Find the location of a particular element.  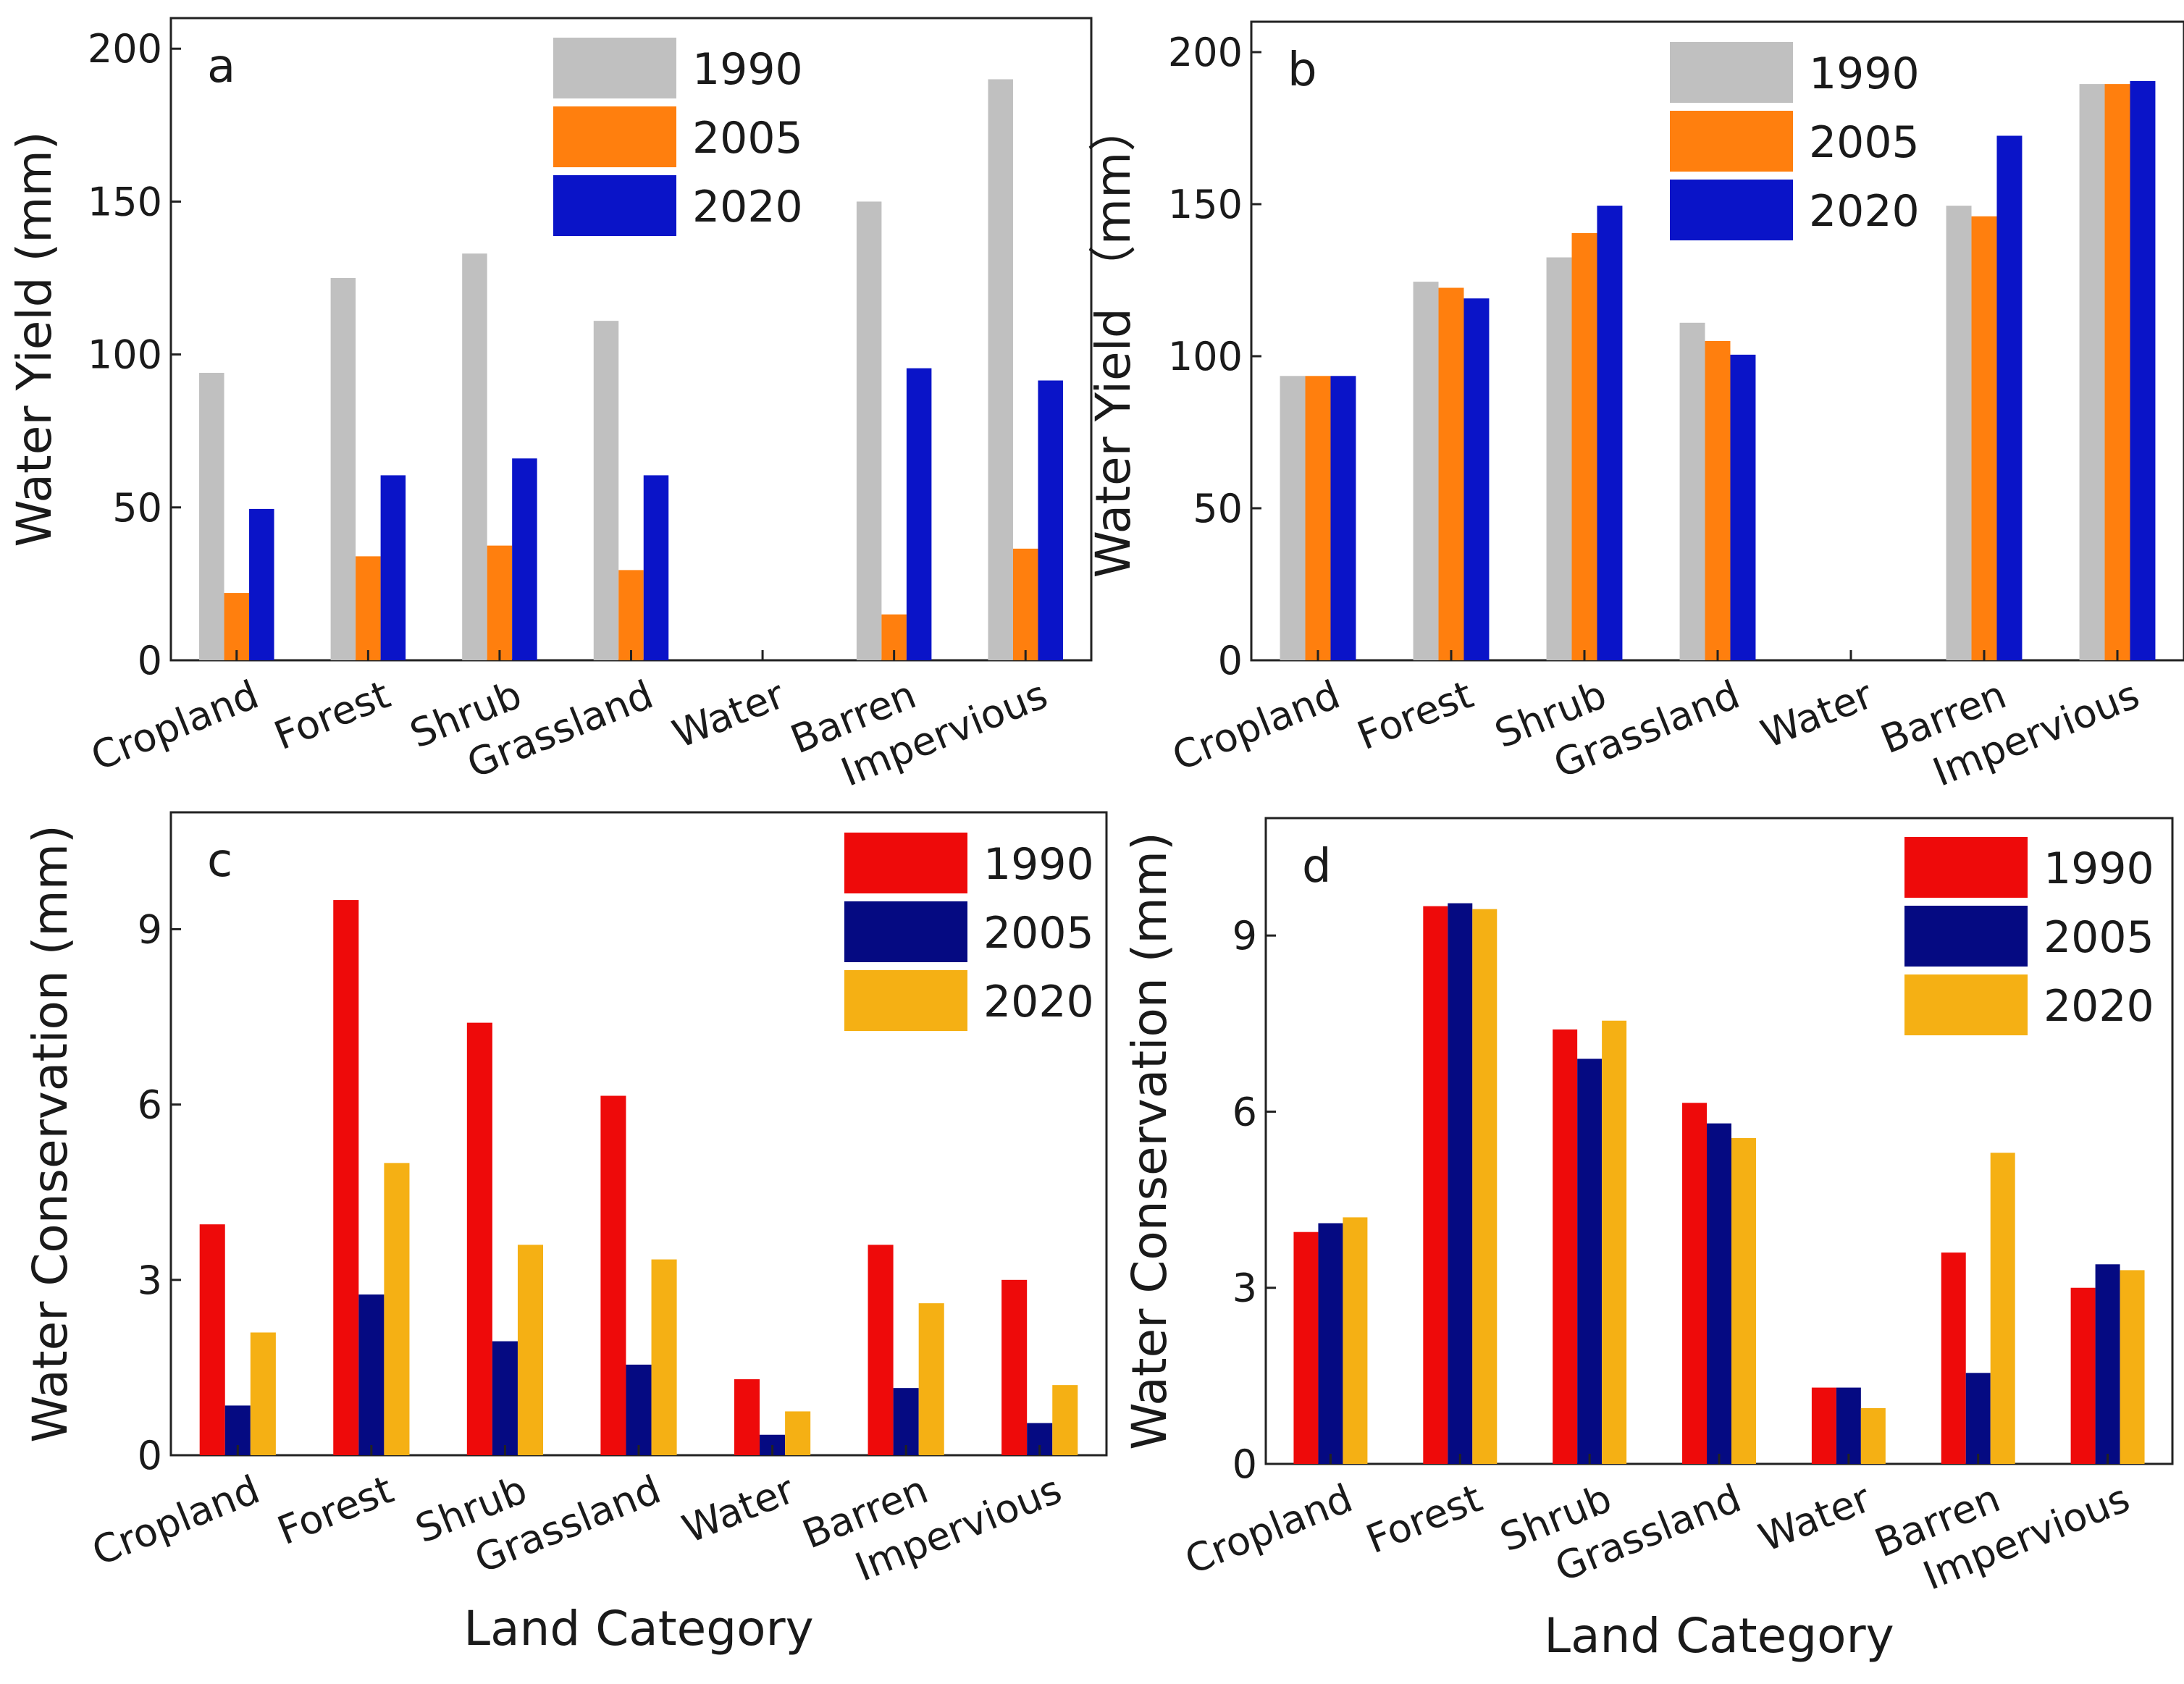

bar-water-1990 is located at coordinates (1823, 1425).